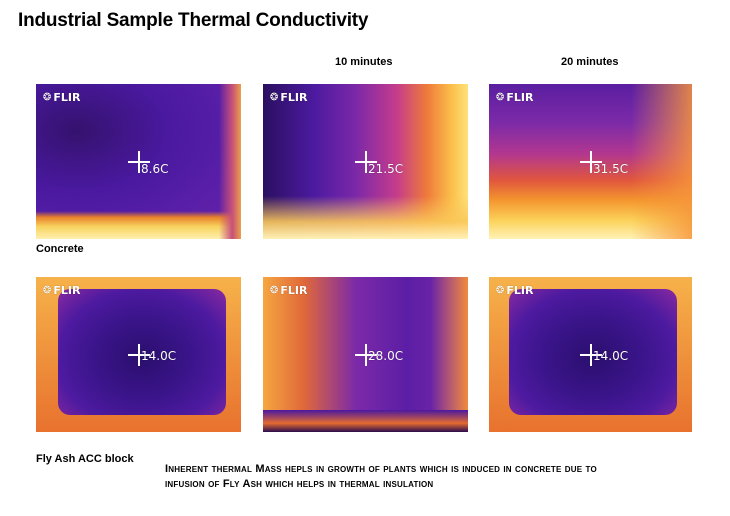 The width and height of the screenshot is (730, 516). I want to click on thermal-image-concrete-20min: ❂ FLIR 31.5C, so click(590, 161).